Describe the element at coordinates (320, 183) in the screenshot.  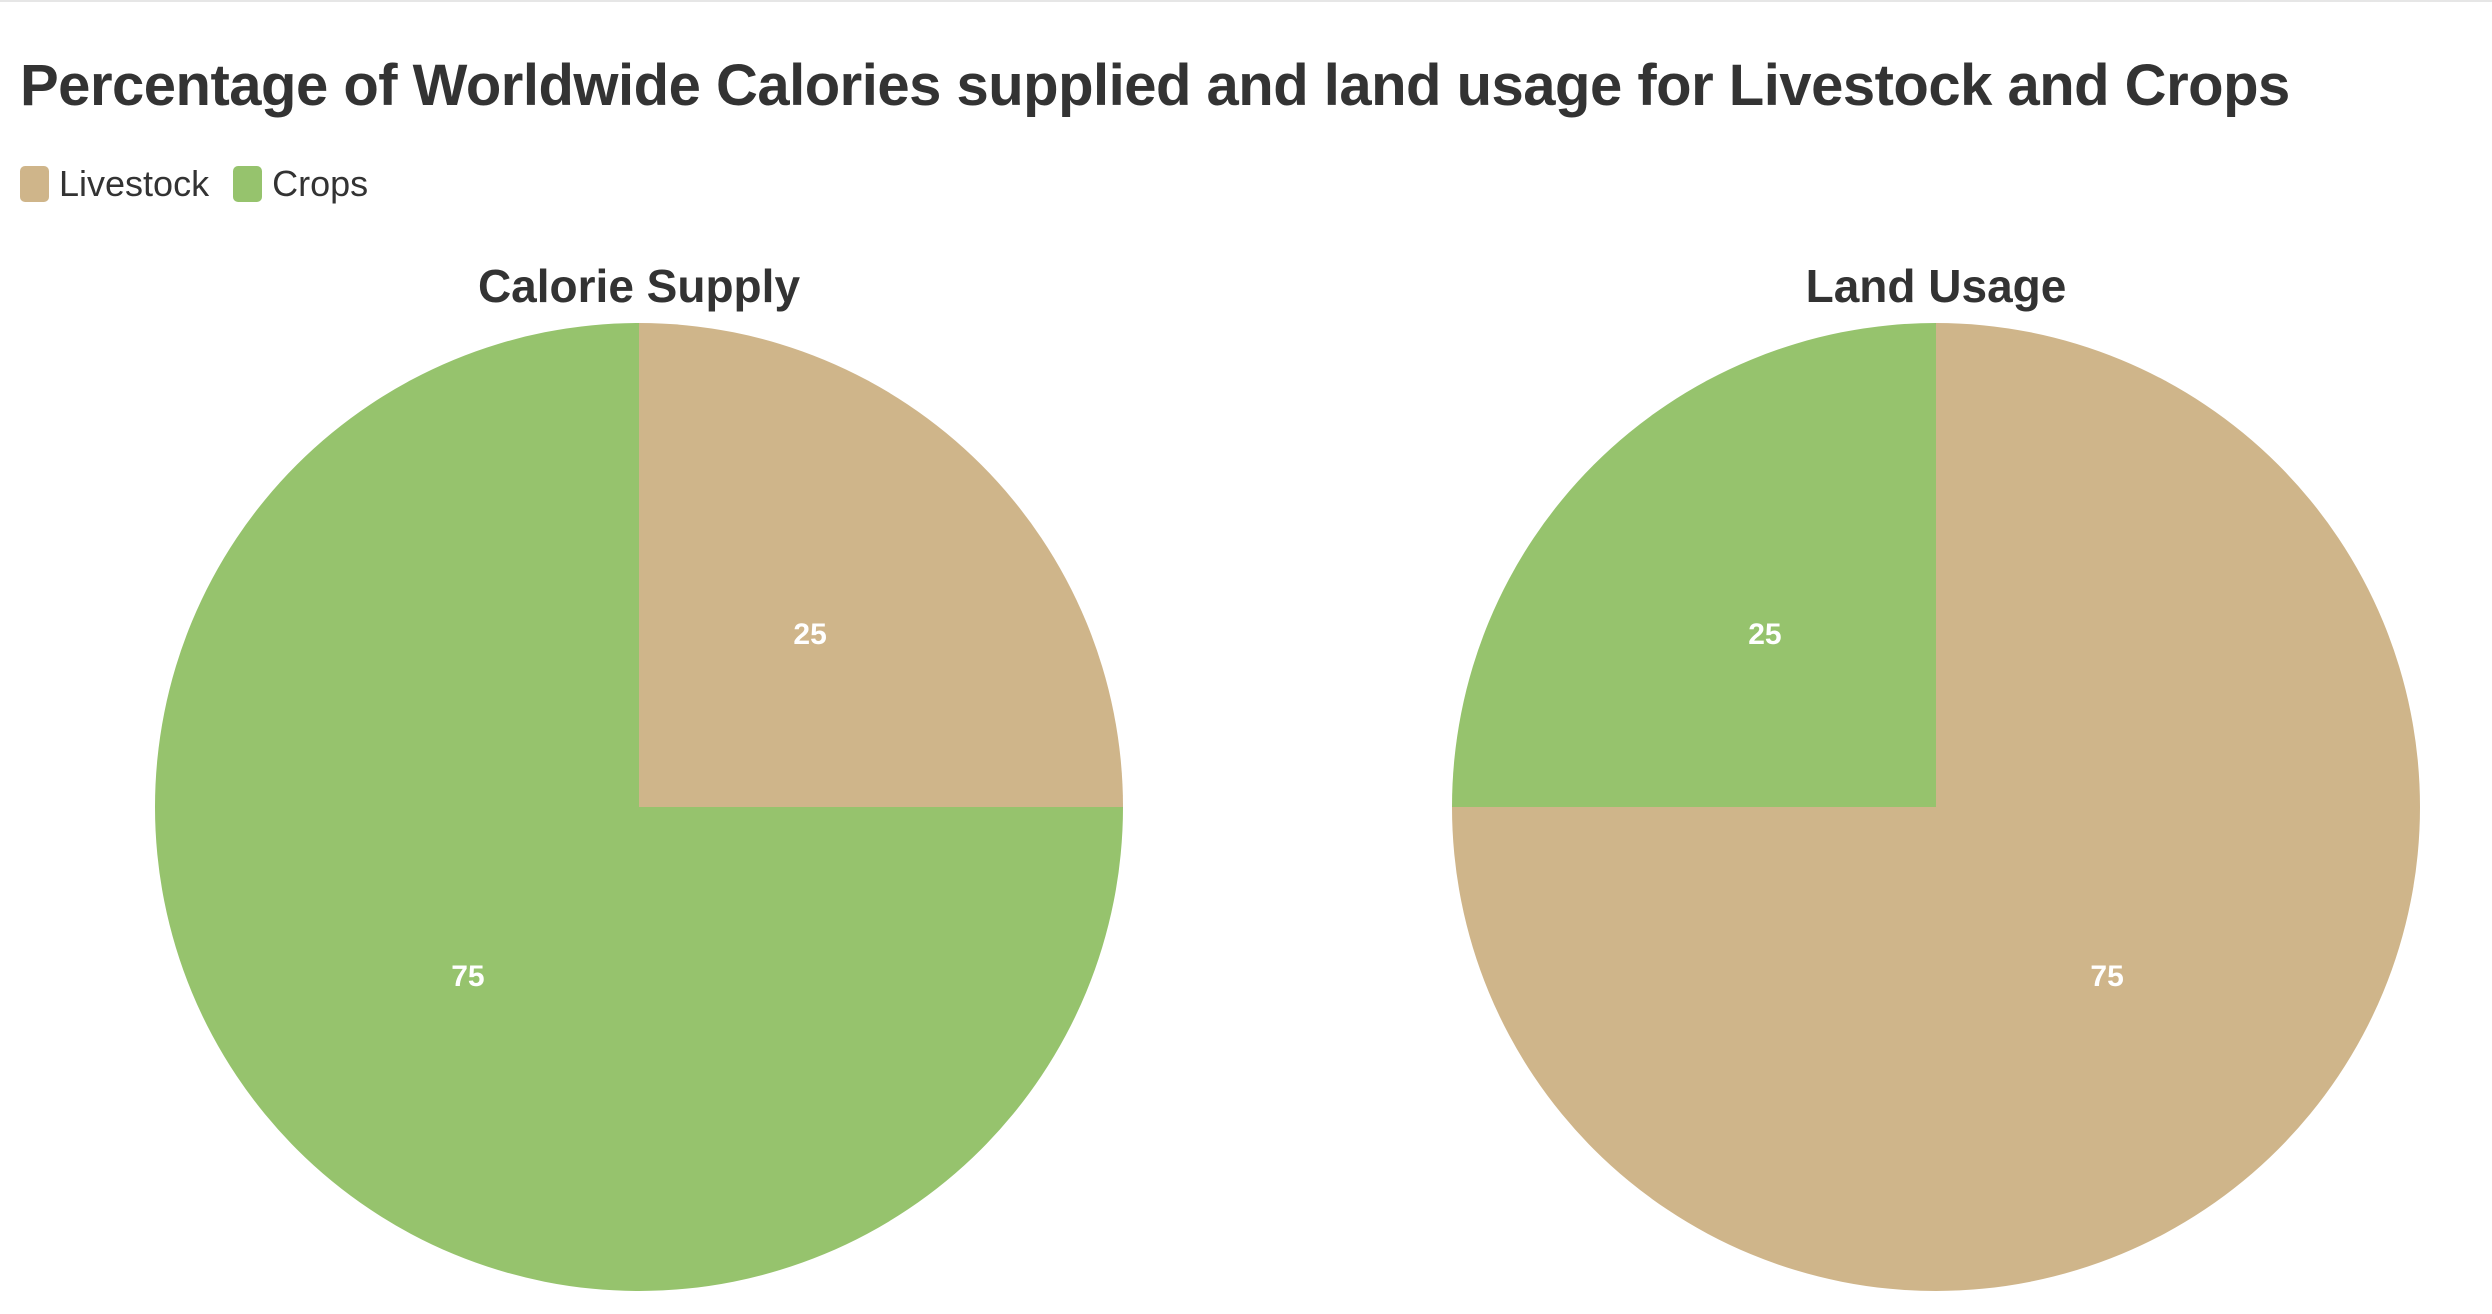
I see `legend-label-crops: Crops` at that location.